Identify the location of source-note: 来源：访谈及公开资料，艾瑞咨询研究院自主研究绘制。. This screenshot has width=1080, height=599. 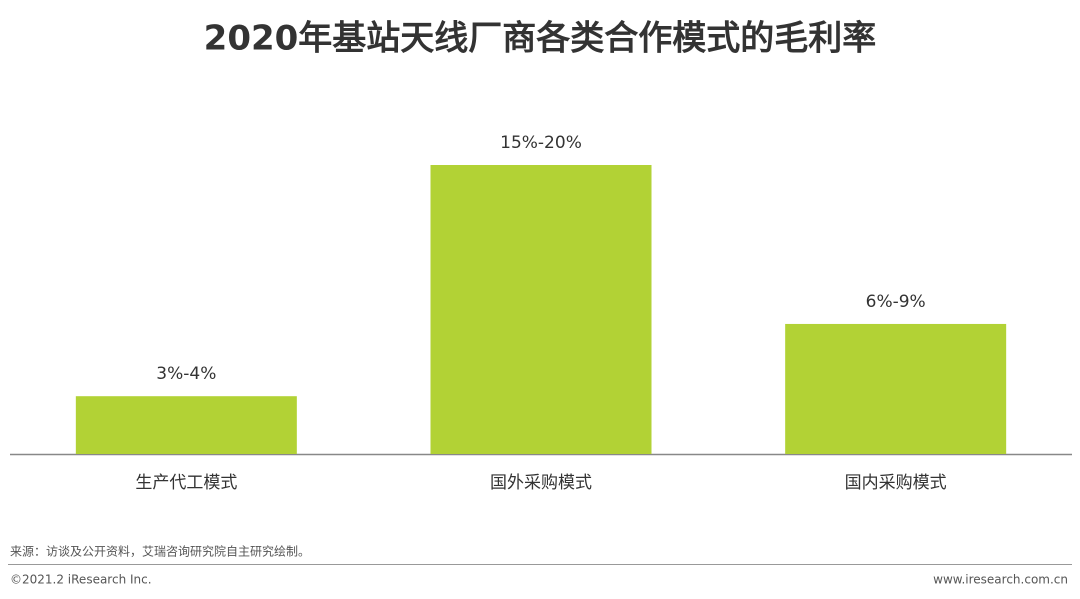
(160, 551).